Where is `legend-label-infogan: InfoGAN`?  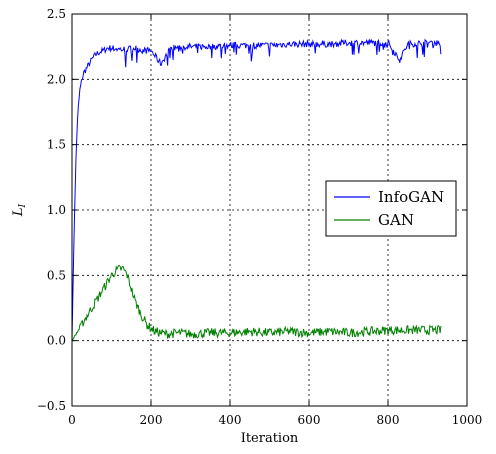 legend-label-infogan: InfoGAN is located at coordinates (411, 197).